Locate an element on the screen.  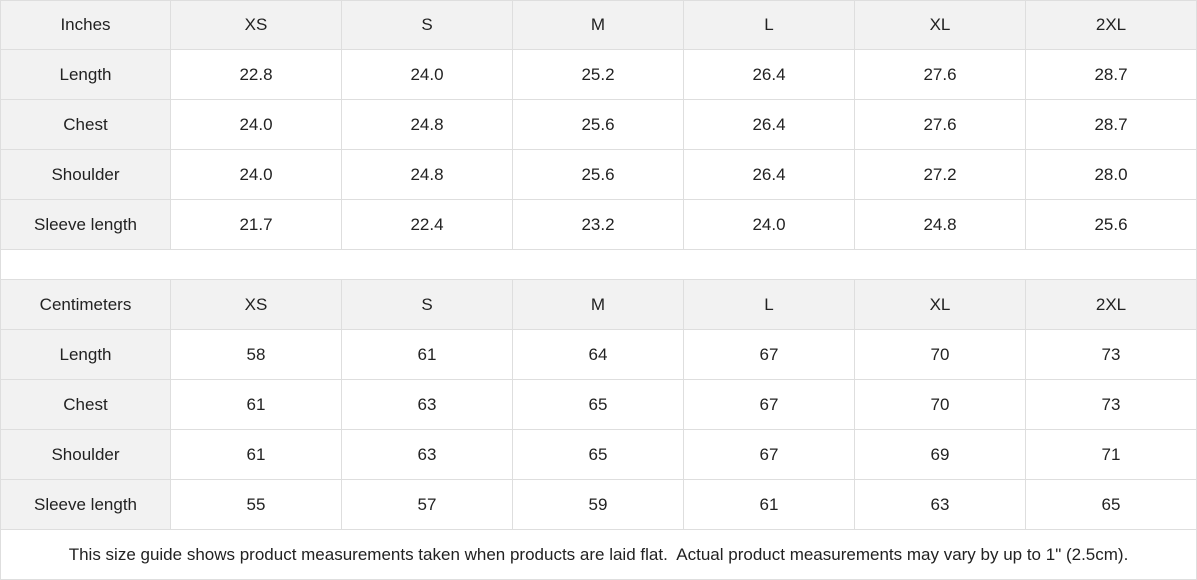
row-label: Length is located at coordinates (85, 355).